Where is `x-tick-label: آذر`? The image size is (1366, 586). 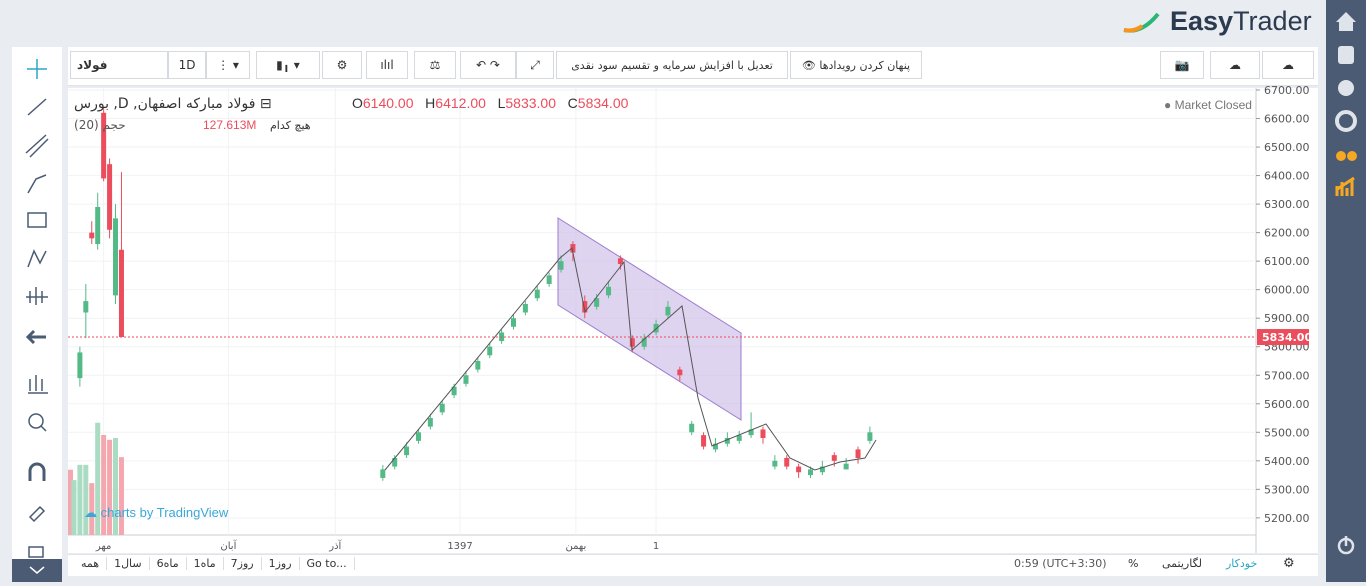 x-tick-label: آذر is located at coordinates (335, 545).